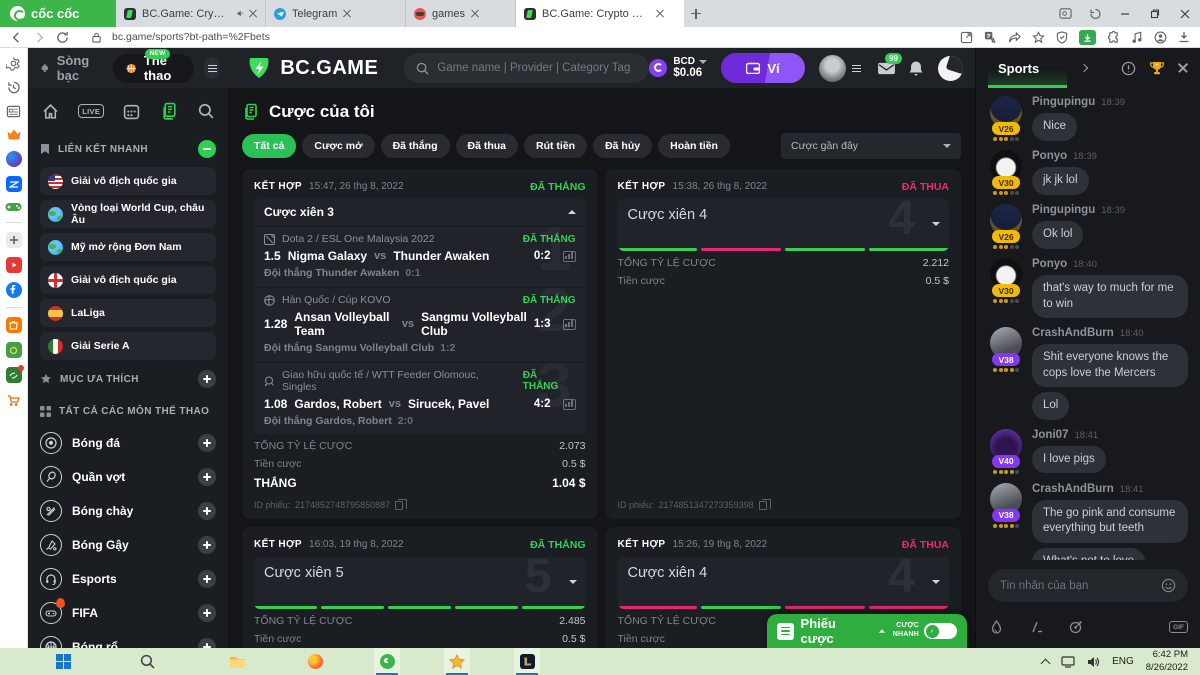 This screenshot has width=1200, height=675. I want to click on spin-wheel-icon, so click(950, 68).